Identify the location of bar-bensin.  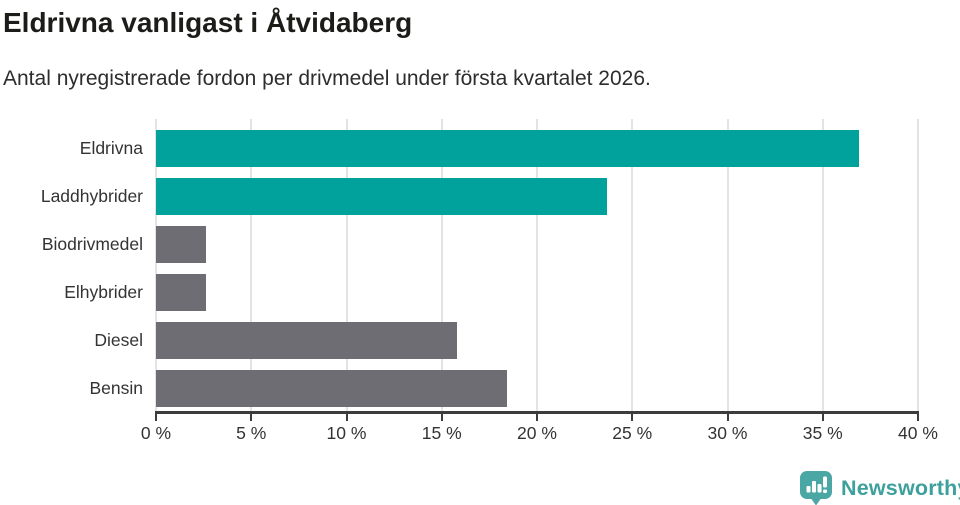
(331, 388).